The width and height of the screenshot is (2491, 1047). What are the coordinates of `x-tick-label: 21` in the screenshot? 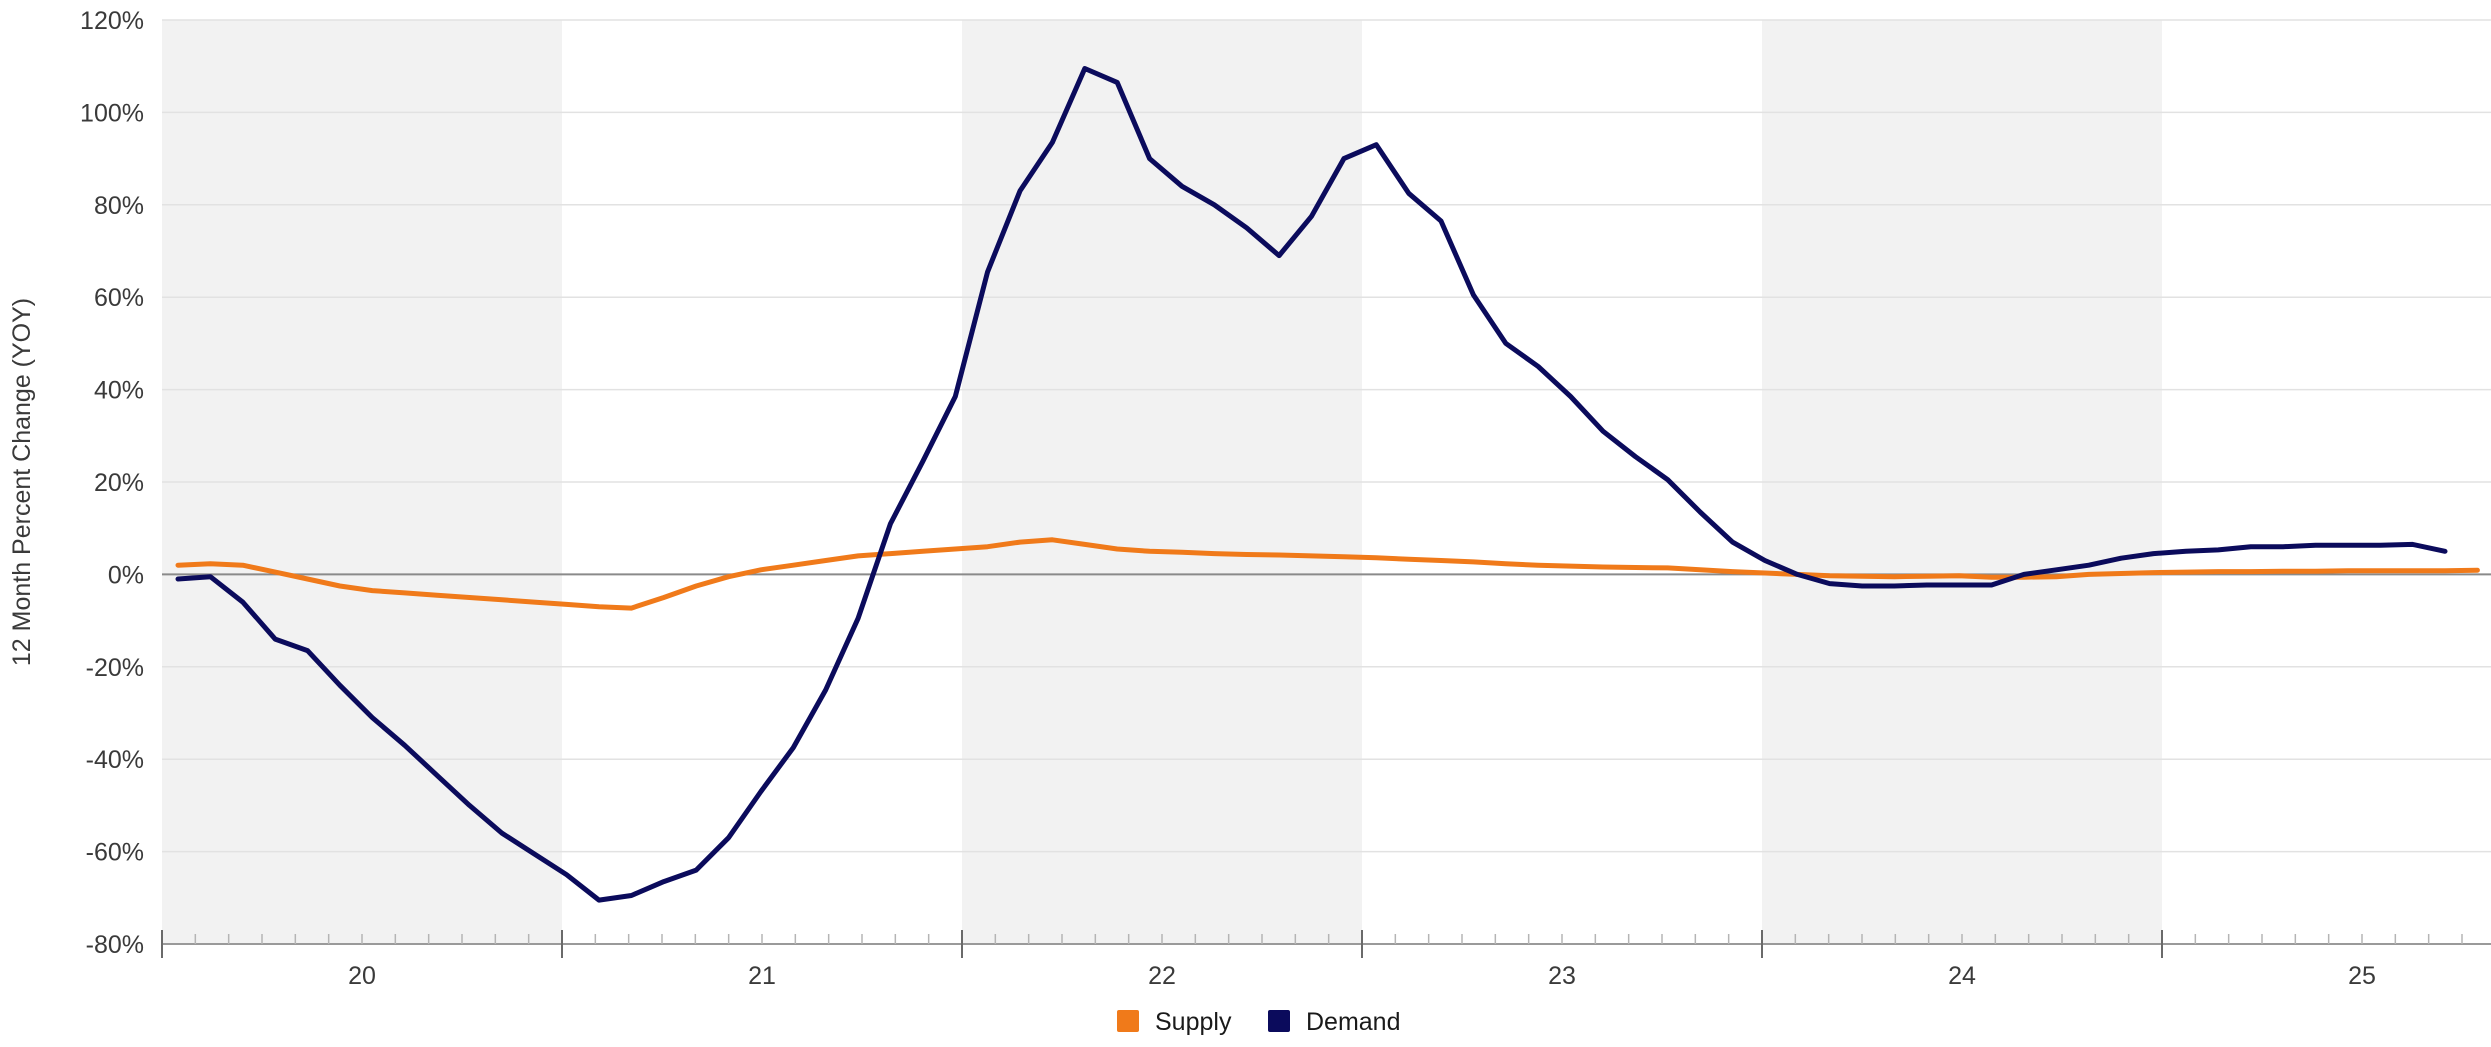 It's located at (762, 976).